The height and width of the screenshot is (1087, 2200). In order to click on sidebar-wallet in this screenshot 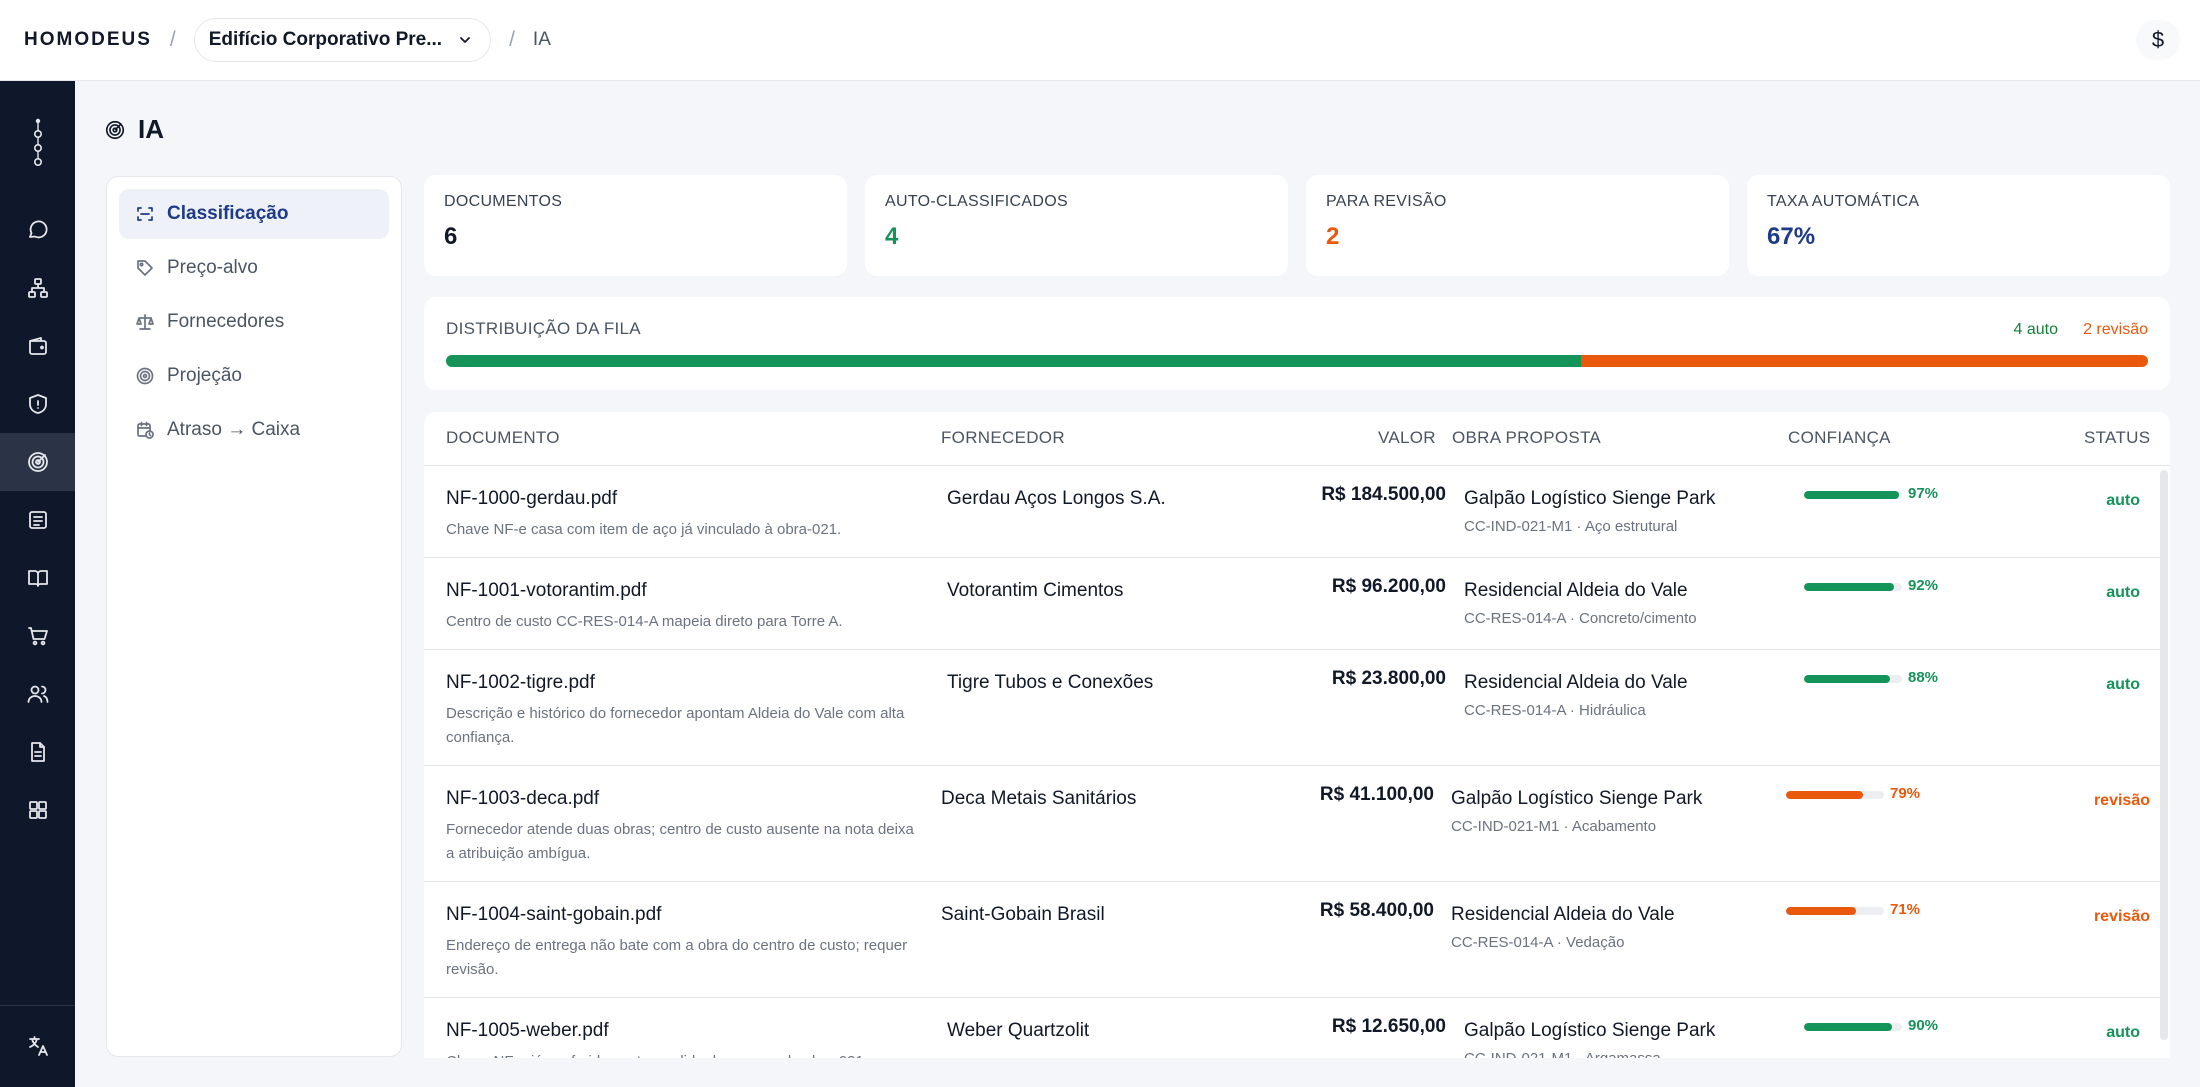, I will do `click(37, 346)`.